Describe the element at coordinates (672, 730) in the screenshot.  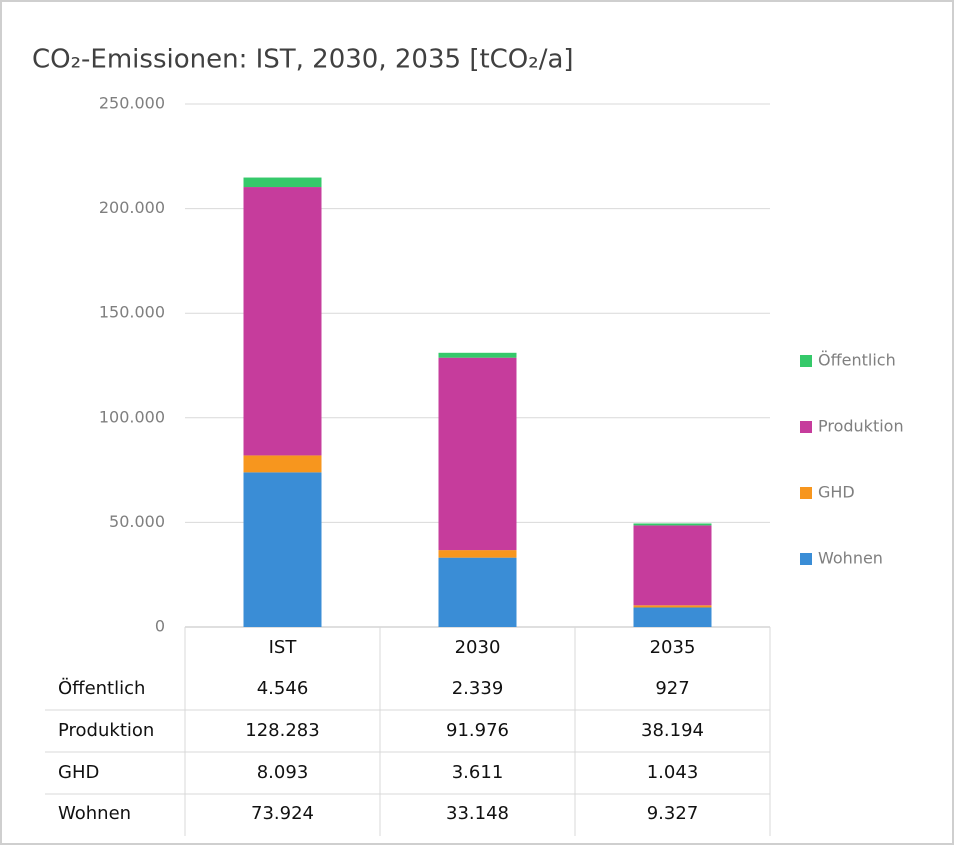
I see `table-cell: 38.194` at that location.